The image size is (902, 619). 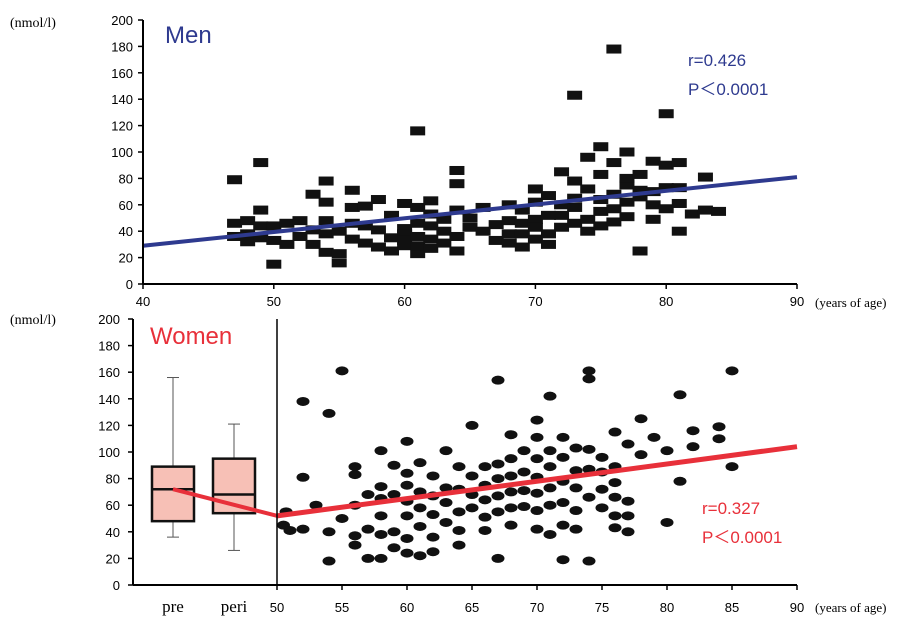 I want to click on men-x-axis-label: (years of age), so click(x=850, y=302).